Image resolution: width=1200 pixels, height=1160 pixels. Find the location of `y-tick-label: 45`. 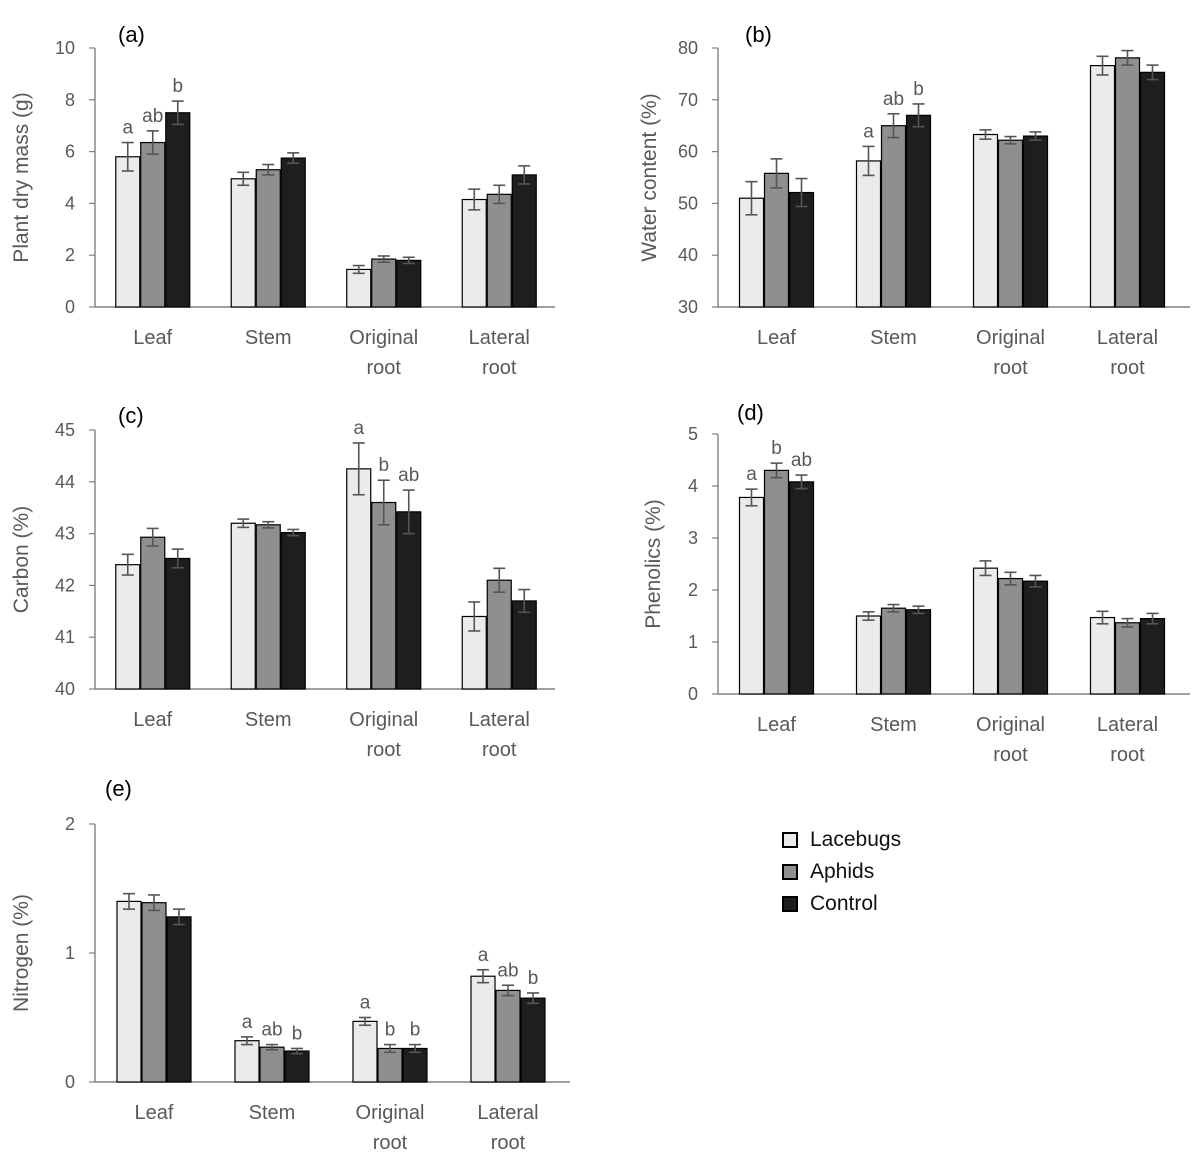

y-tick-label: 45 is located at coordinates (65, 430).